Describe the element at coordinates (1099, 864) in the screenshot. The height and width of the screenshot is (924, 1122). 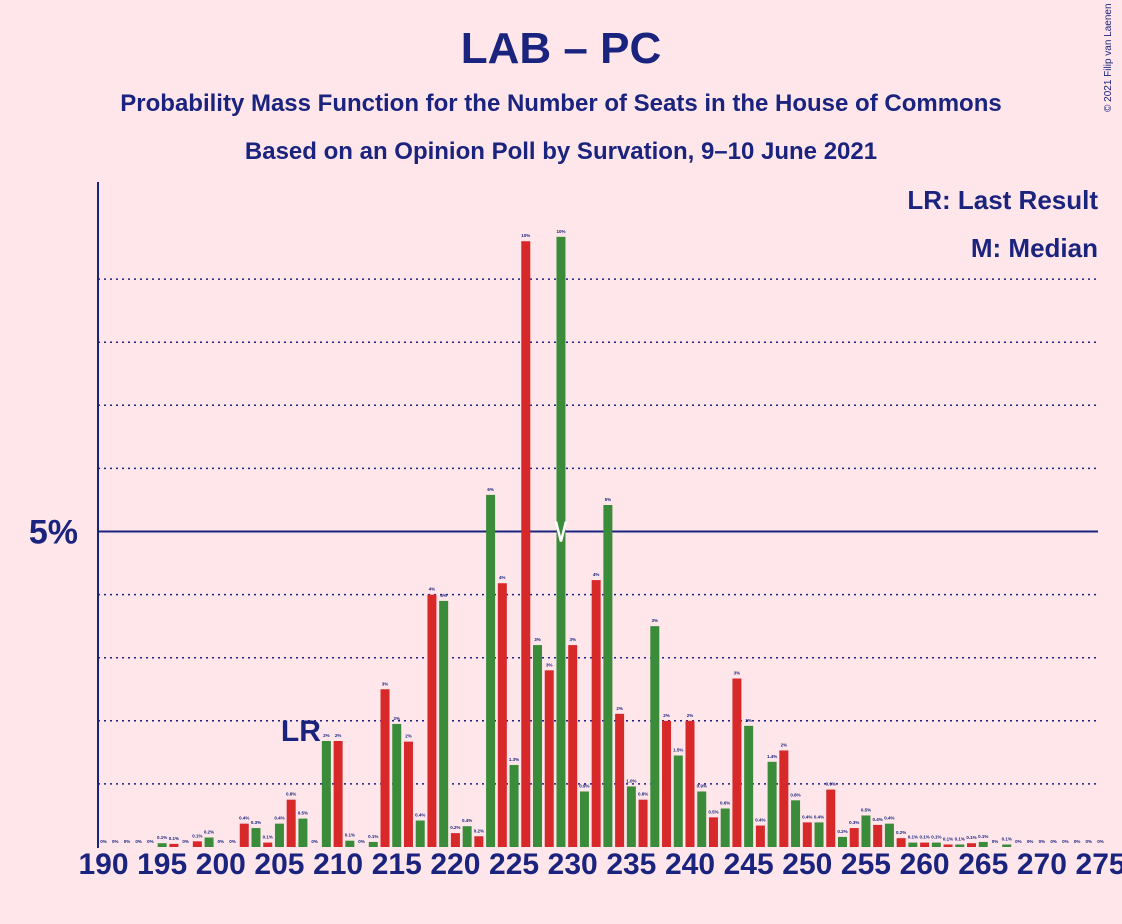
I see `x-tick-label: 275` at that location.